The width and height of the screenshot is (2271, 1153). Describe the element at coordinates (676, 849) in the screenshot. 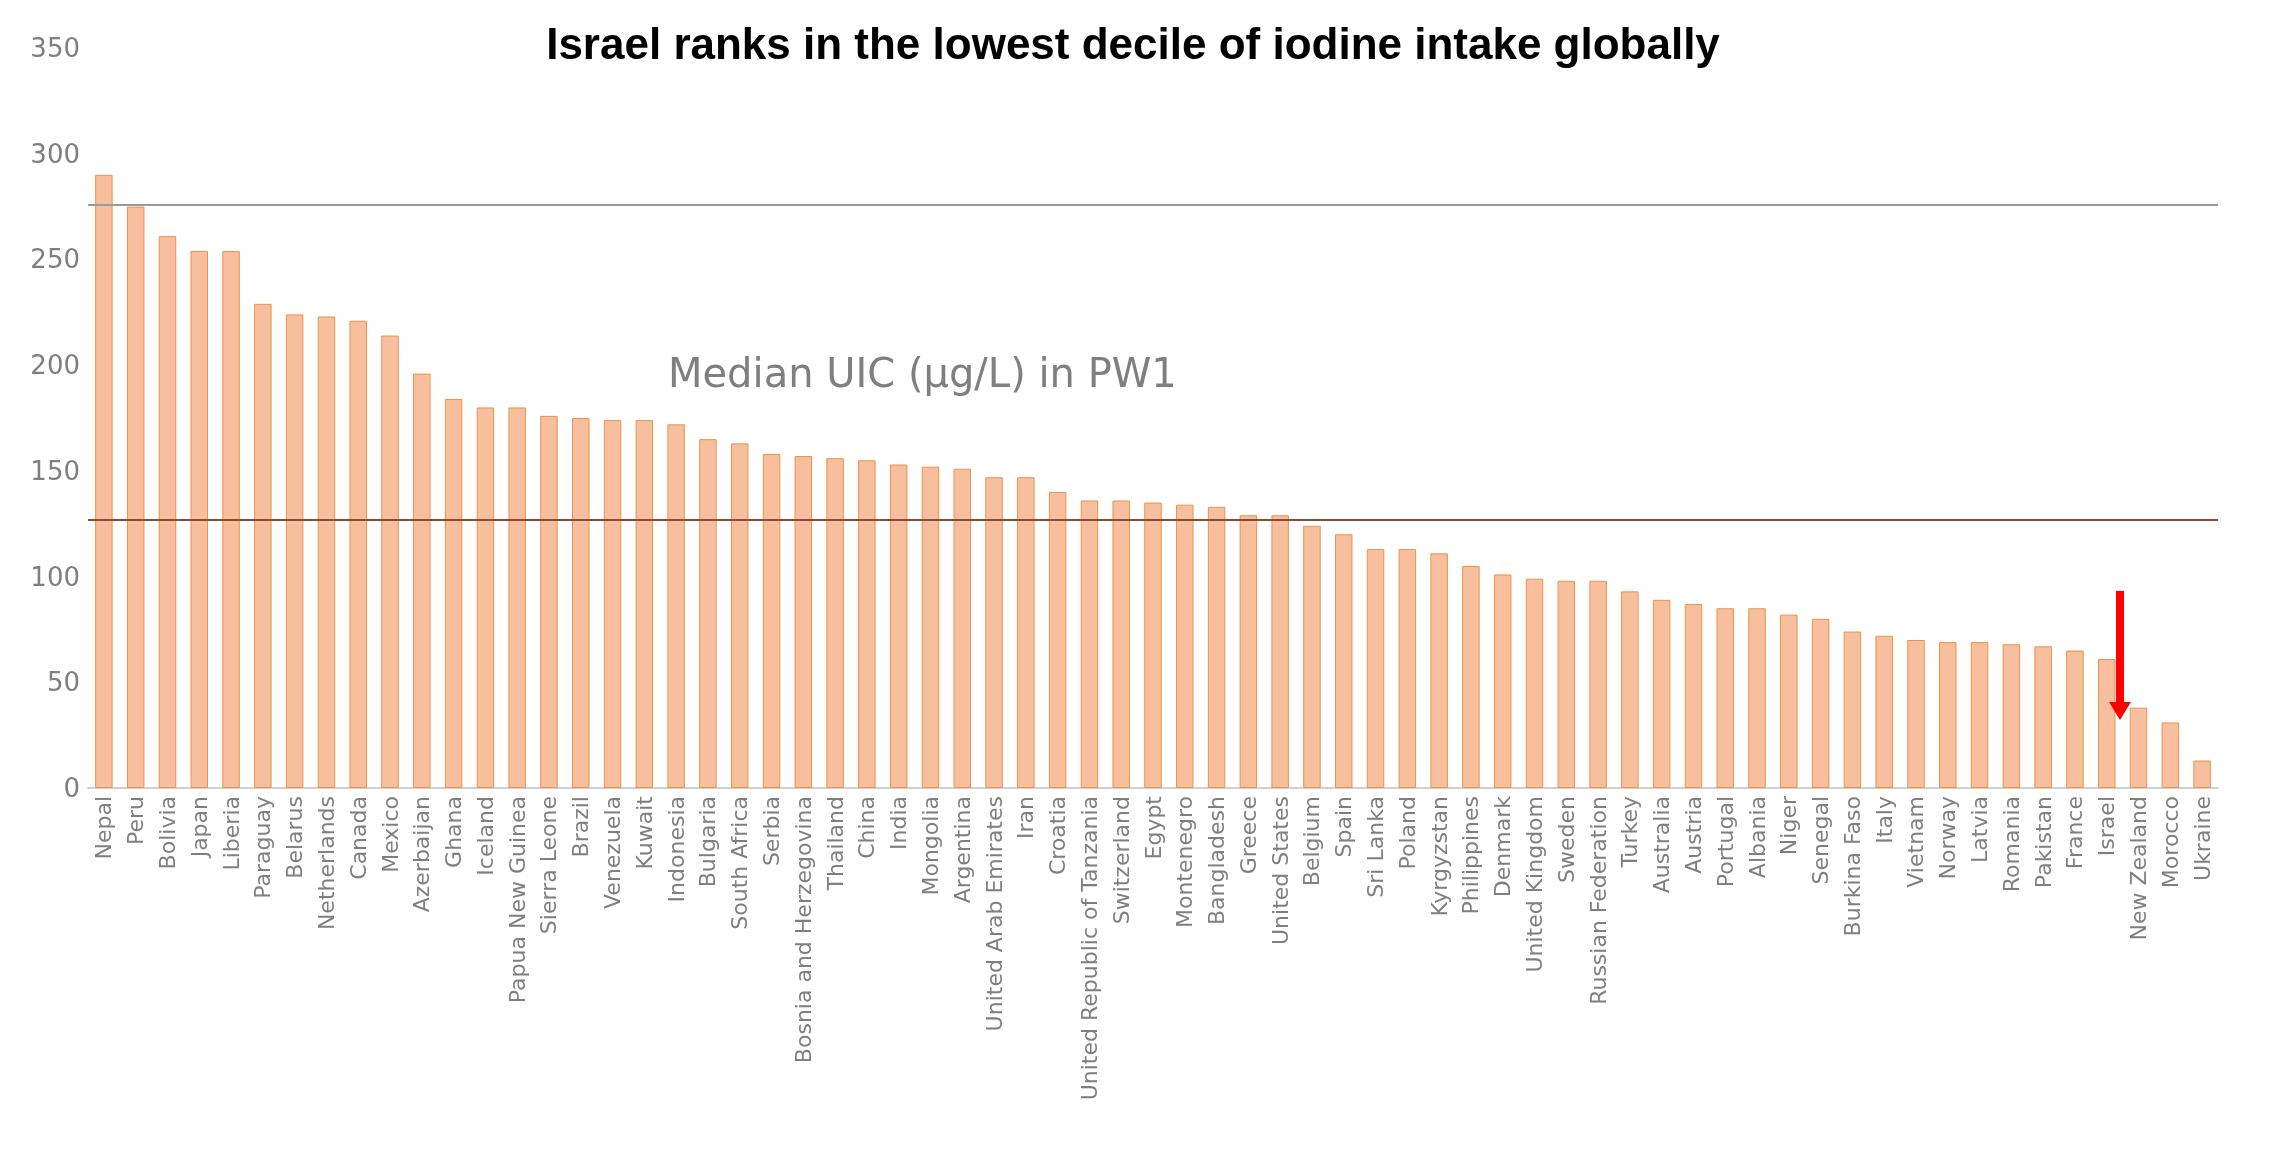

I see `x-tick-label: Indonesia` at that location.